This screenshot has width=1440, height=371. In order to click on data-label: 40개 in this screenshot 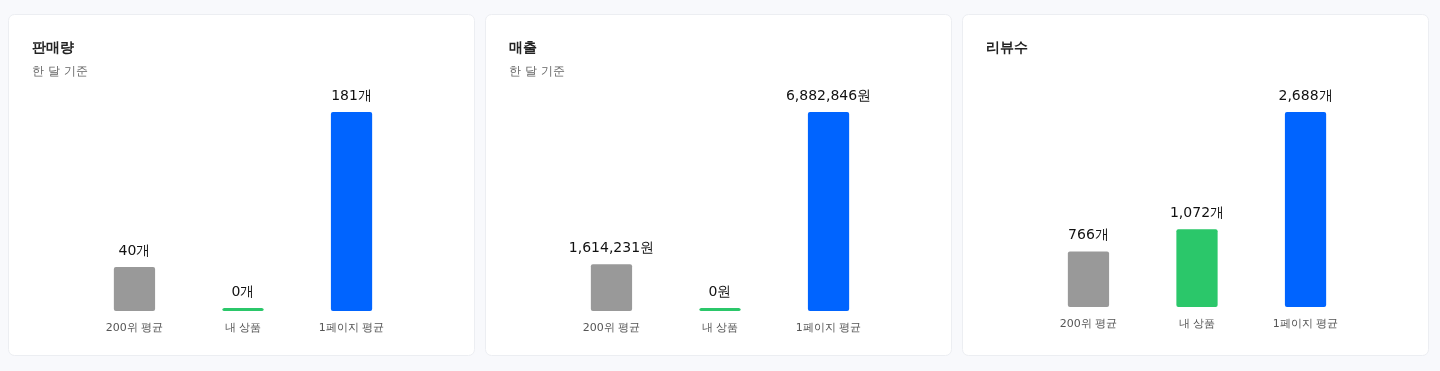, I will do `click(134, 250)`.